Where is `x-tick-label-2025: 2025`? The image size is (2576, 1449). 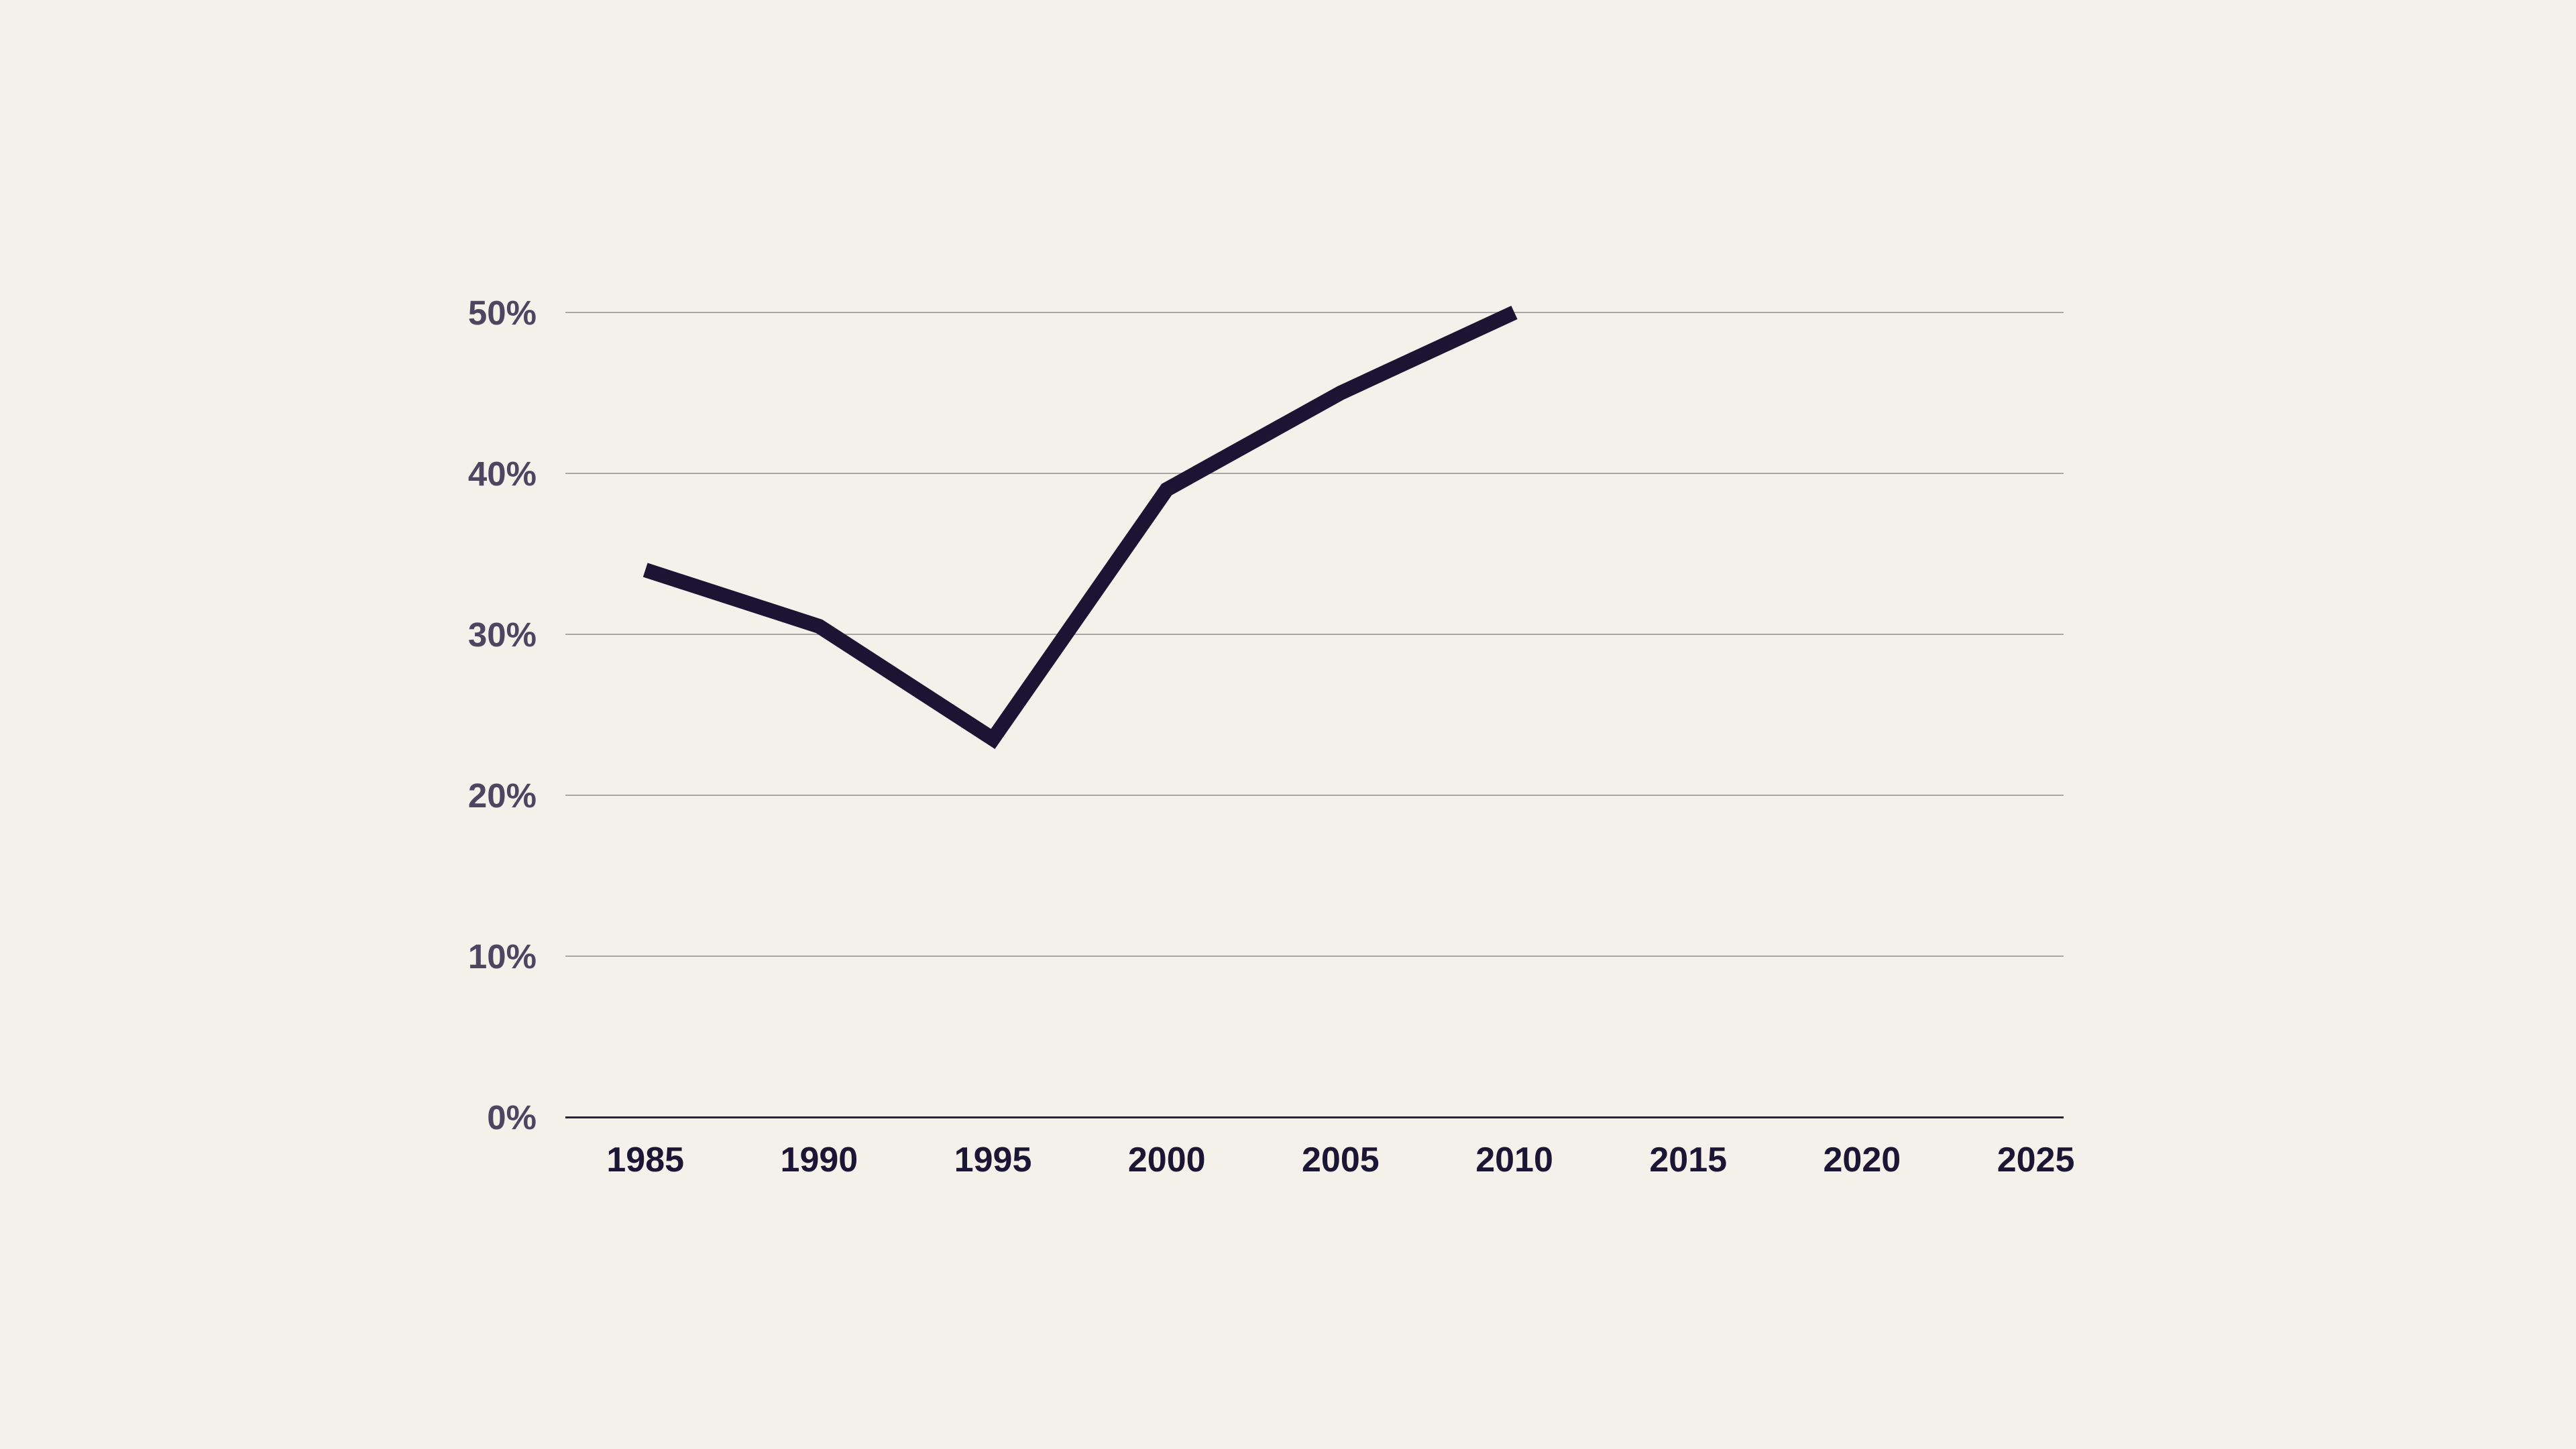 x-tick-label-2025: 2025 is located at coordinates (2036, 1160).